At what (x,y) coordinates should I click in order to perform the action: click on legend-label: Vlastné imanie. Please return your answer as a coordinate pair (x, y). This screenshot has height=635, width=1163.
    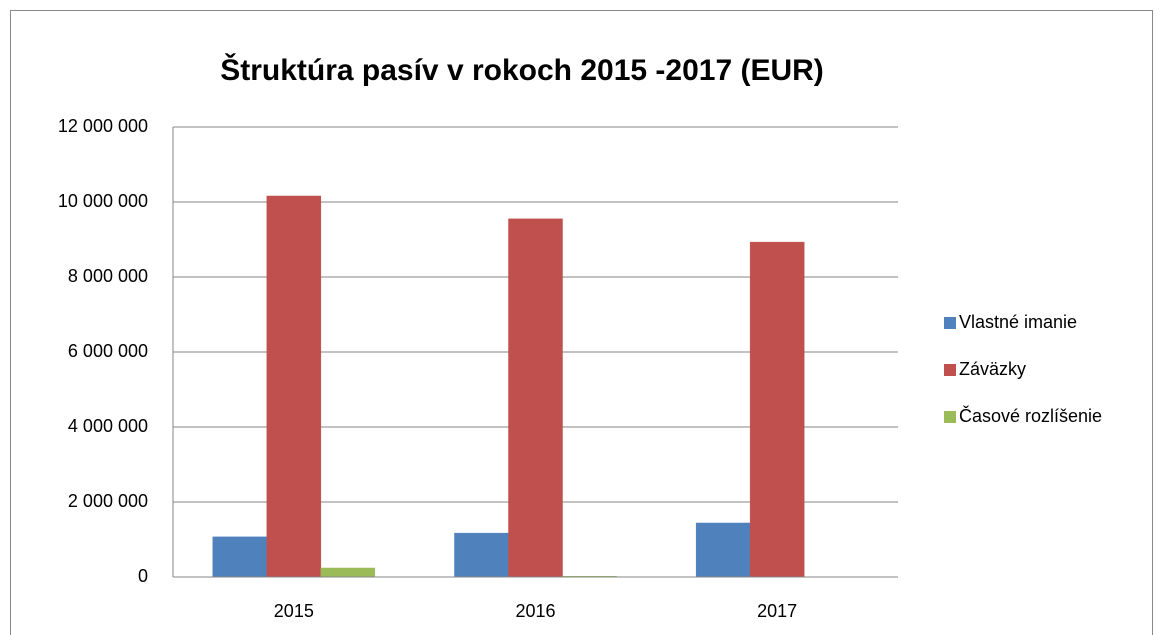
    Looking at the image, I should click on (1018, 322).